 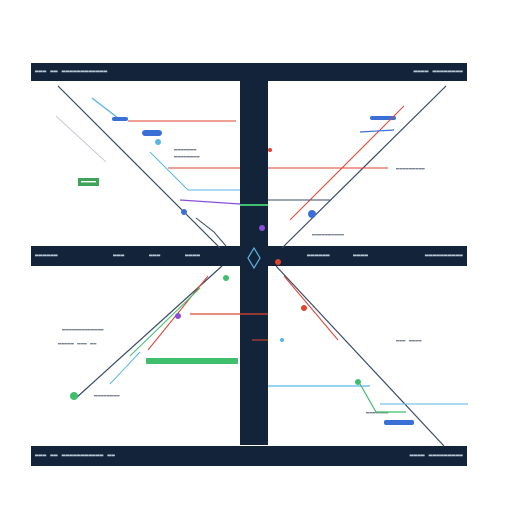 What do you see at coordinates (279, 258) in the screenshot?
I see `center-hub-right` at bounding box center [279, 258].